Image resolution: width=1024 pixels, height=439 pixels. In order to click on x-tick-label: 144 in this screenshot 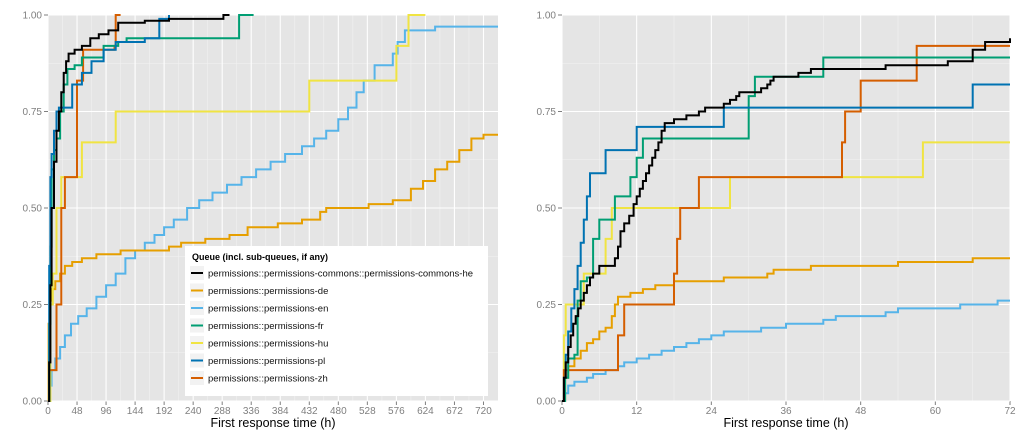, I will do `click(135, 411)`.